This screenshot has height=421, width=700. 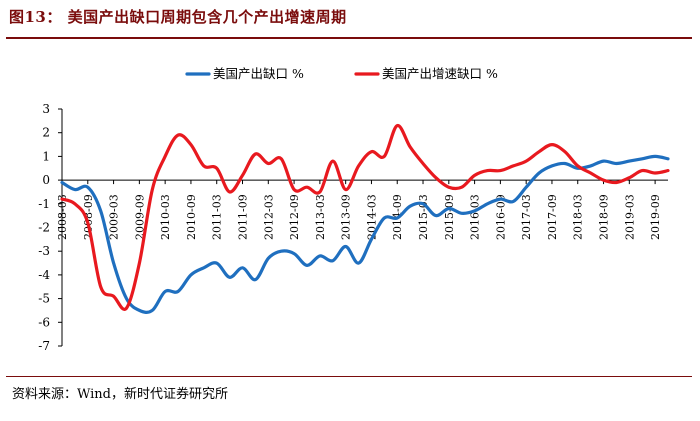 What do you see at coordinates (655, 217) in the screenshot?
I see `x-tick-label: 2019-09` at bounding box center [655, 217].